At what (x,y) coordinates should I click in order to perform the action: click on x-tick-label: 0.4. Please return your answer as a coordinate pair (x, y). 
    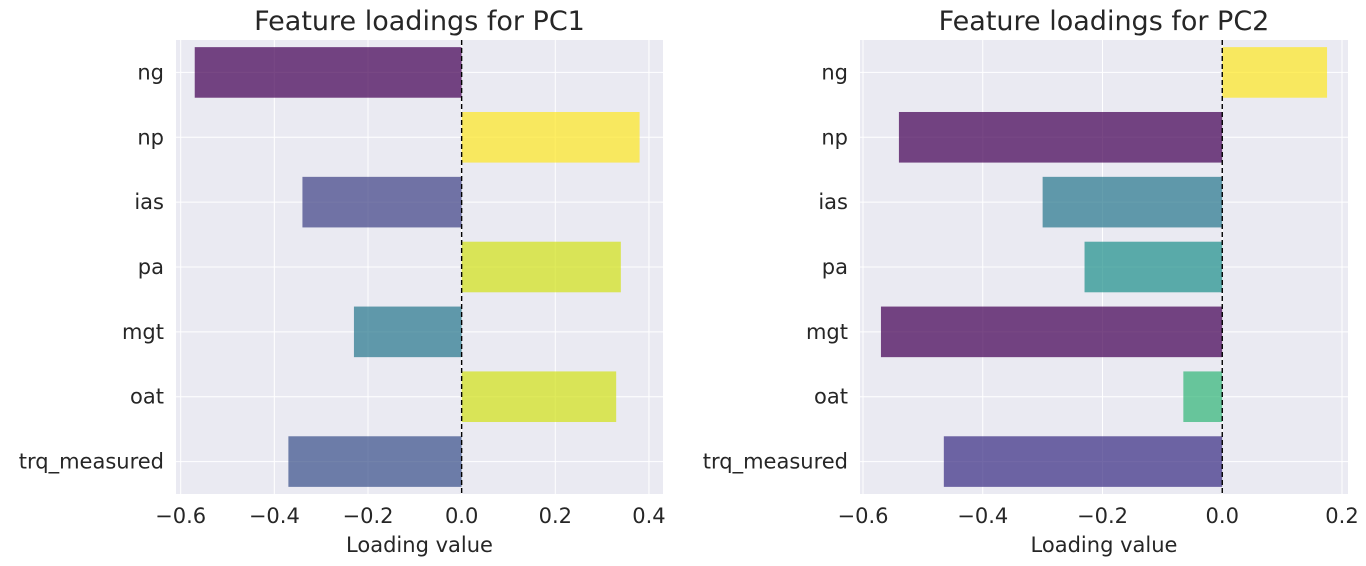
    Looking at the image, I should click on (648, 516).